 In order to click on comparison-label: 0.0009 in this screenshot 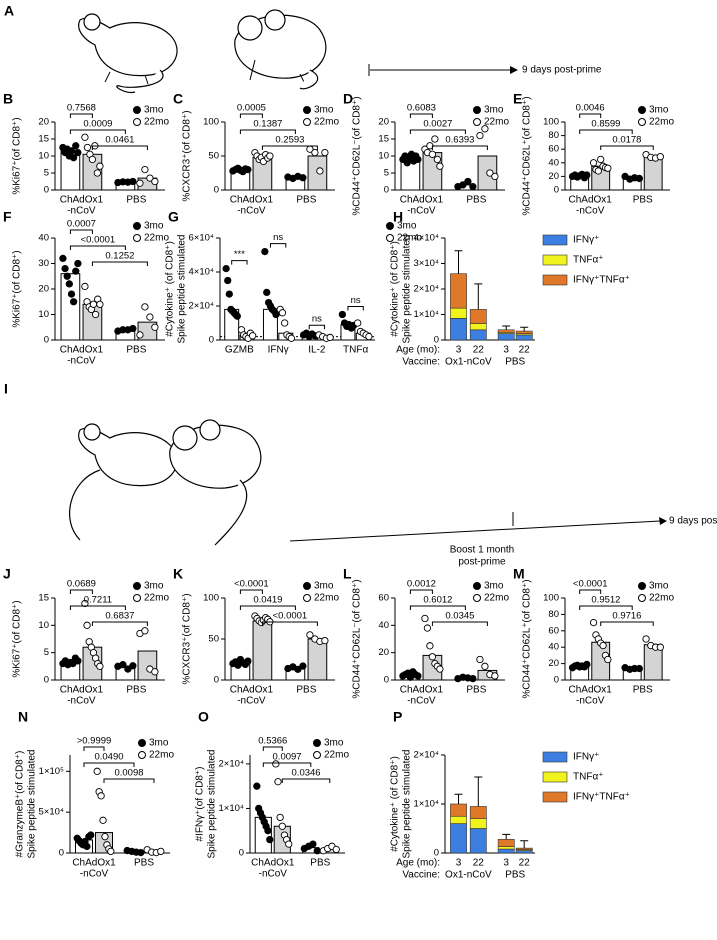, I will do `click(97, 124)`.